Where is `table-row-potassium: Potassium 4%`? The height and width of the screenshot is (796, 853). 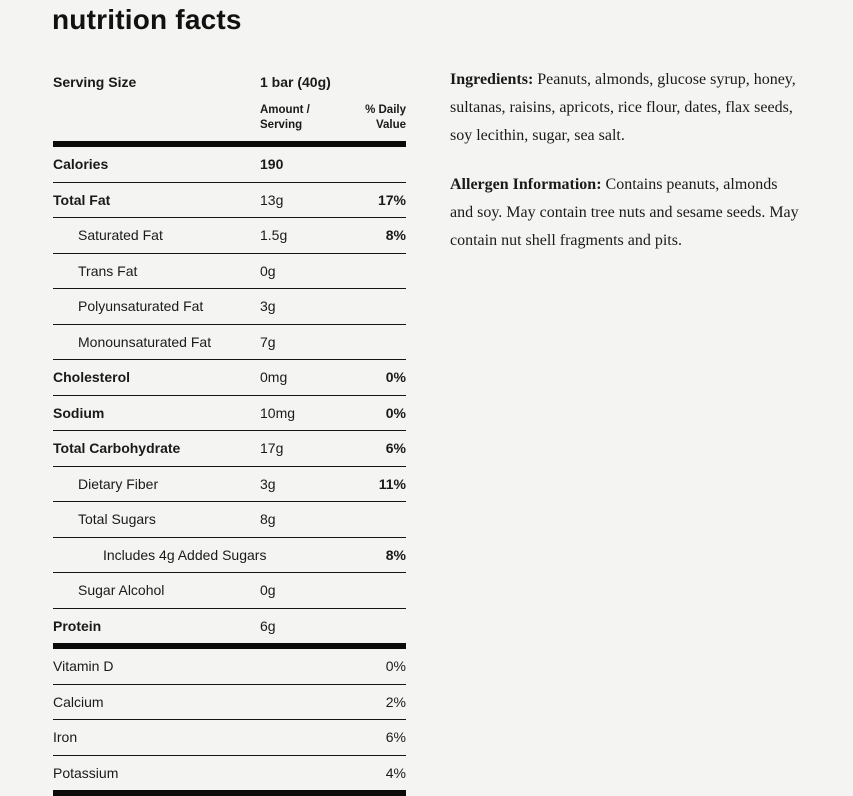
table-row-potassium: Potassium 4% is located at coordinates (229, 773).